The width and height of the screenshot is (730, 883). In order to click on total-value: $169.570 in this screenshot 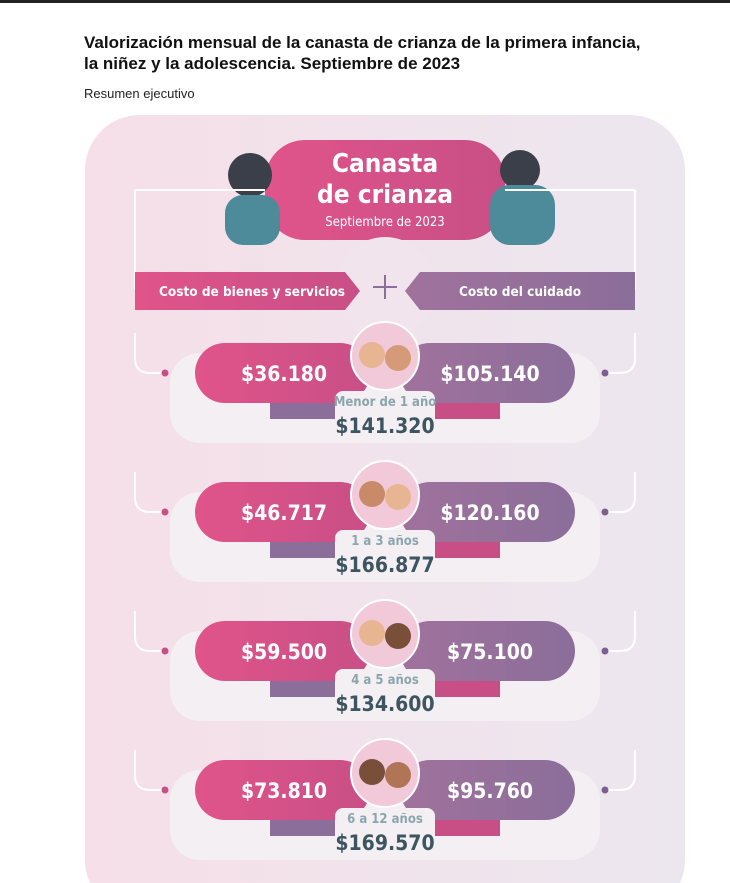, I will do `click(384, 843)`.